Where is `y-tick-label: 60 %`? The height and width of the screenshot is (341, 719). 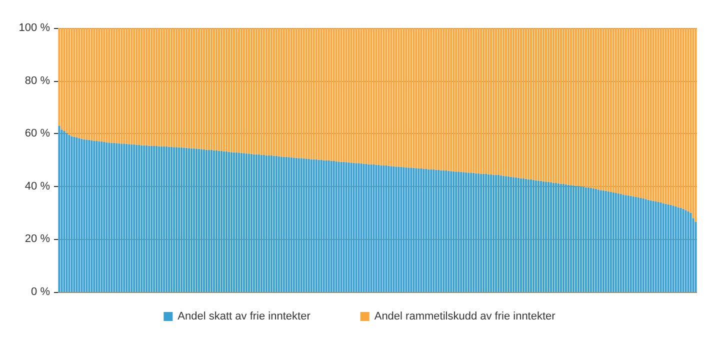
y-tick-label: 60 % is located at coordinates (37, 134).